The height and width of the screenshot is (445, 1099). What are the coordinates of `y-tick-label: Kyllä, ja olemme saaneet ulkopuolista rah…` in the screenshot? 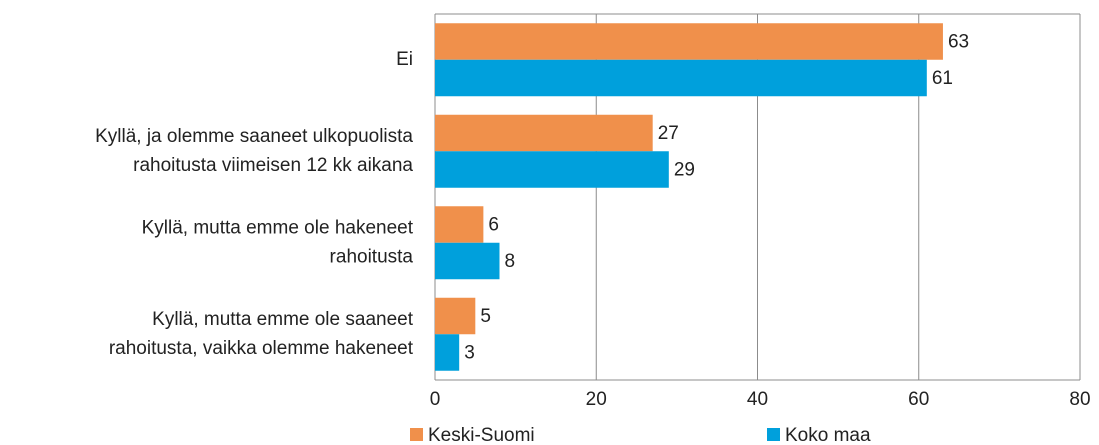 It's located at (254, 151).